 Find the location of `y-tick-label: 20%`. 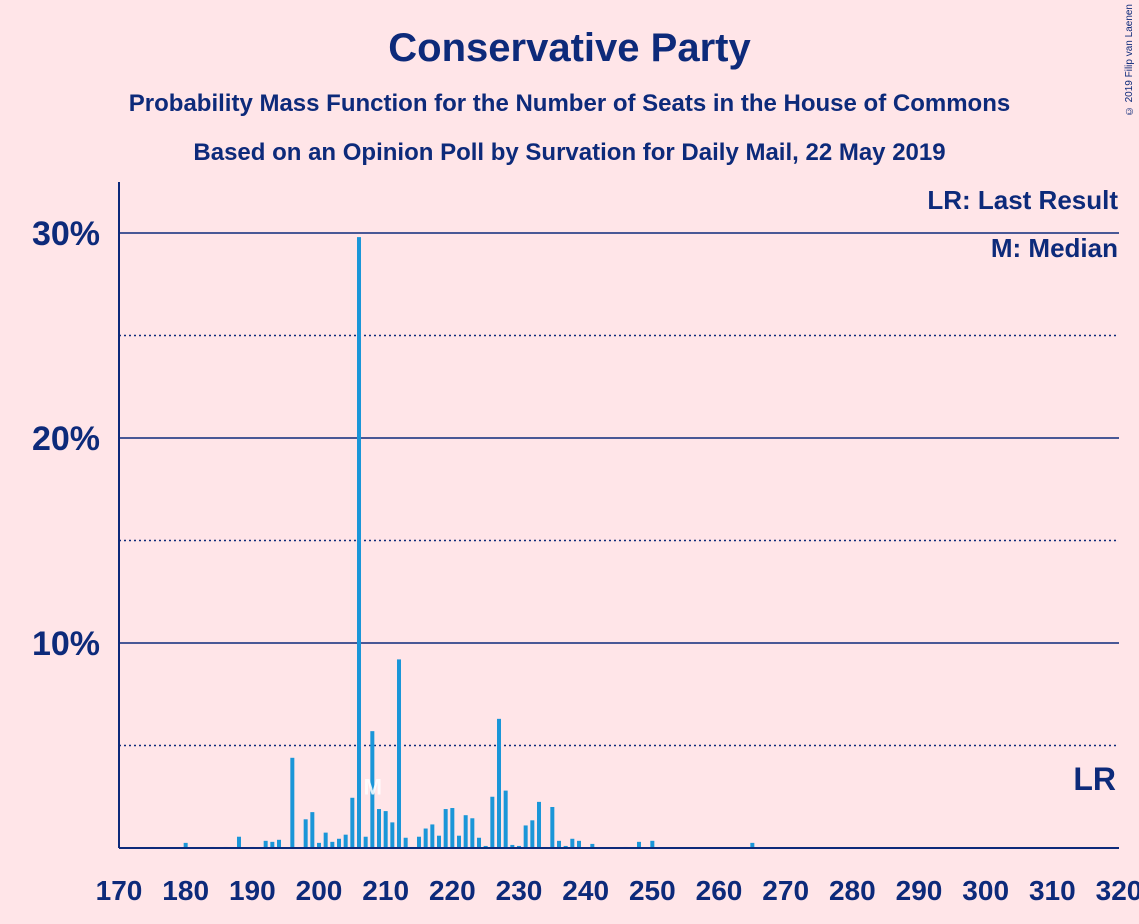

y-tick-label: 20% is located at coordinates (66, 439).